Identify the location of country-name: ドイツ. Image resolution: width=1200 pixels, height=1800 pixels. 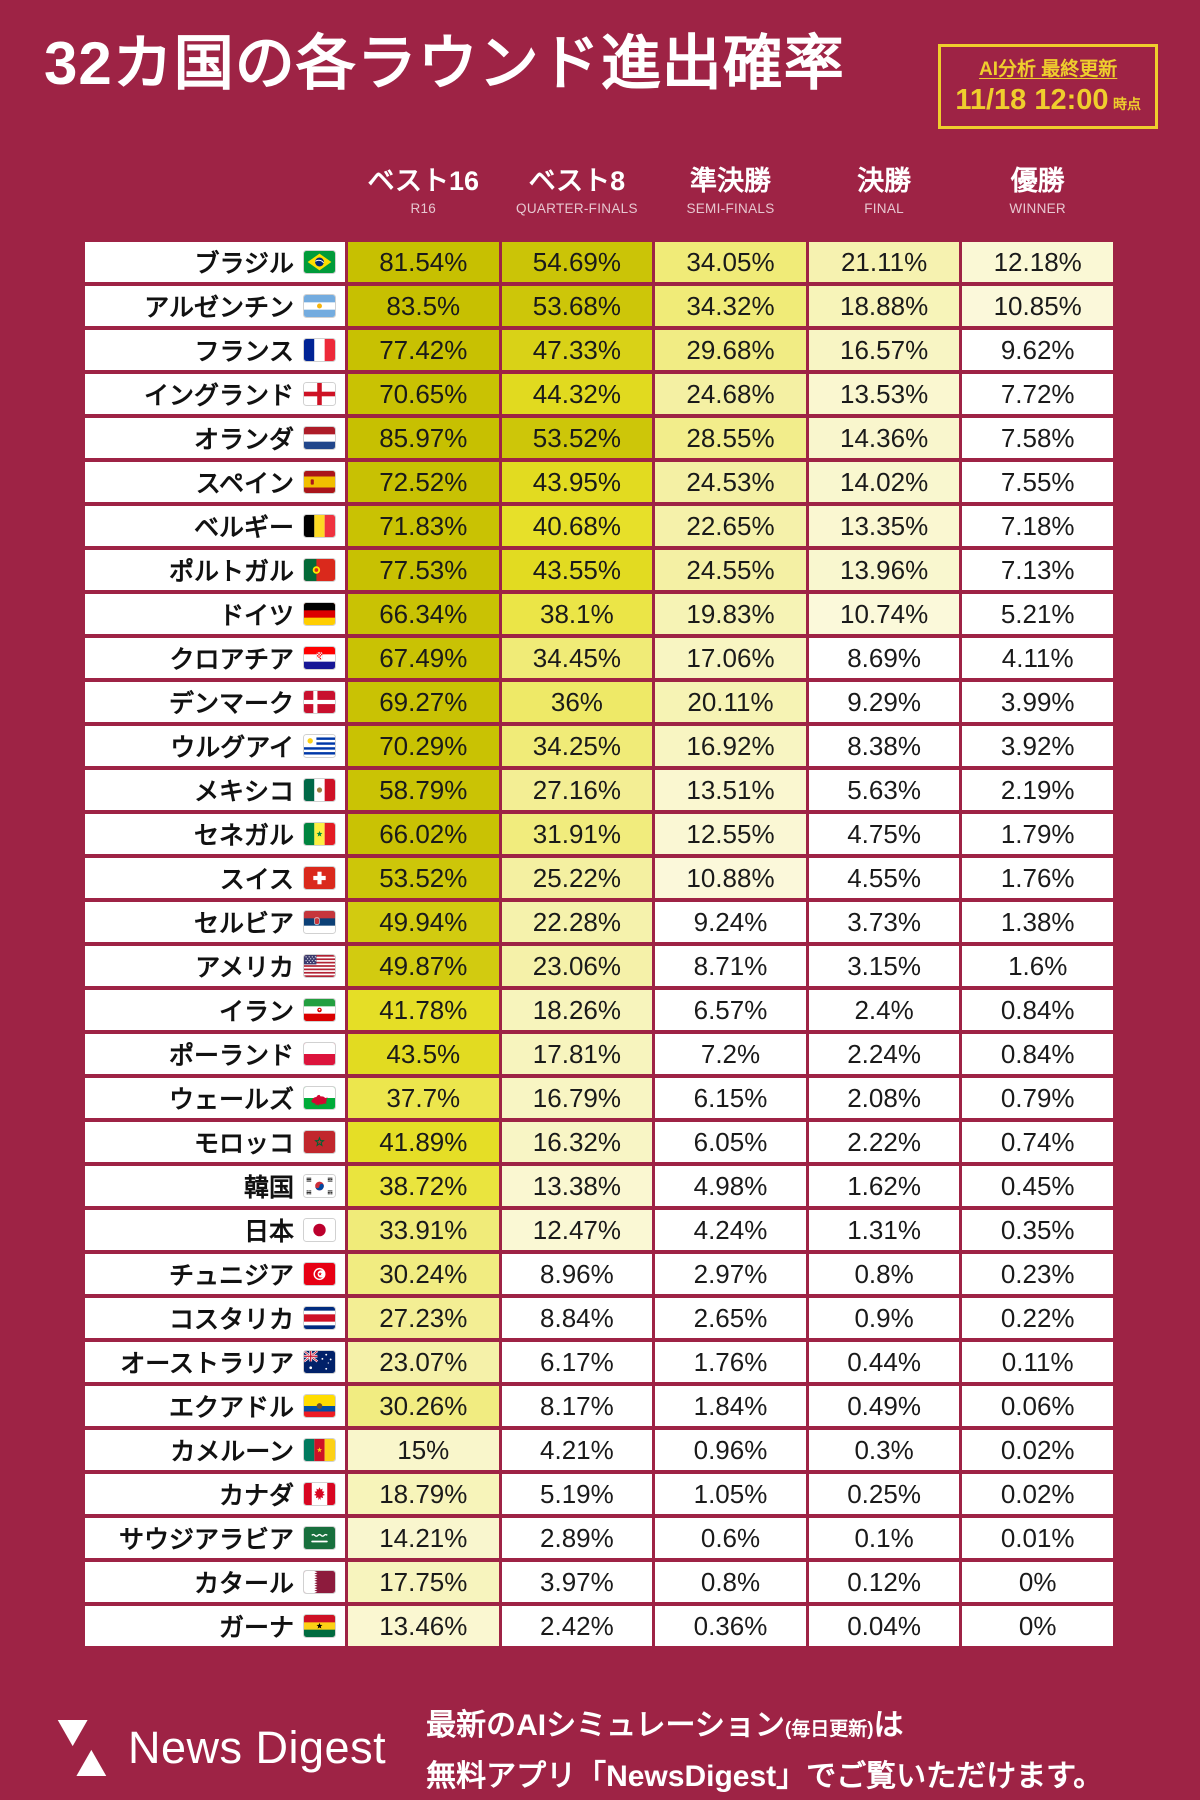
(256, 616).